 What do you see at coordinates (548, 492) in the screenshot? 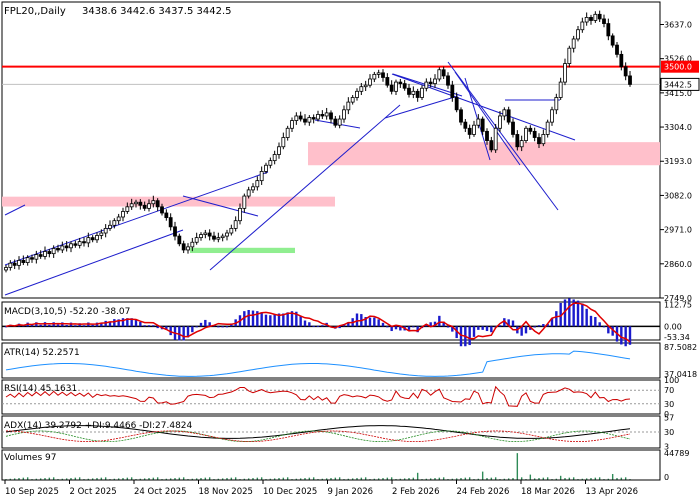
I see `time-tick-label: 18 Mar 2026` at bounding box center [548, 492].